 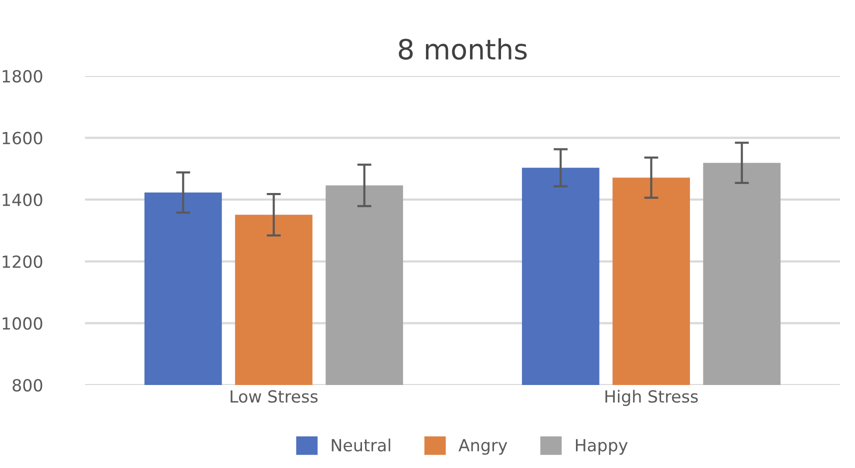 What do you see at coordinates (483, 447) in the screenshot?
I see `legend-label: Angry` at bounding box center [483, 447].